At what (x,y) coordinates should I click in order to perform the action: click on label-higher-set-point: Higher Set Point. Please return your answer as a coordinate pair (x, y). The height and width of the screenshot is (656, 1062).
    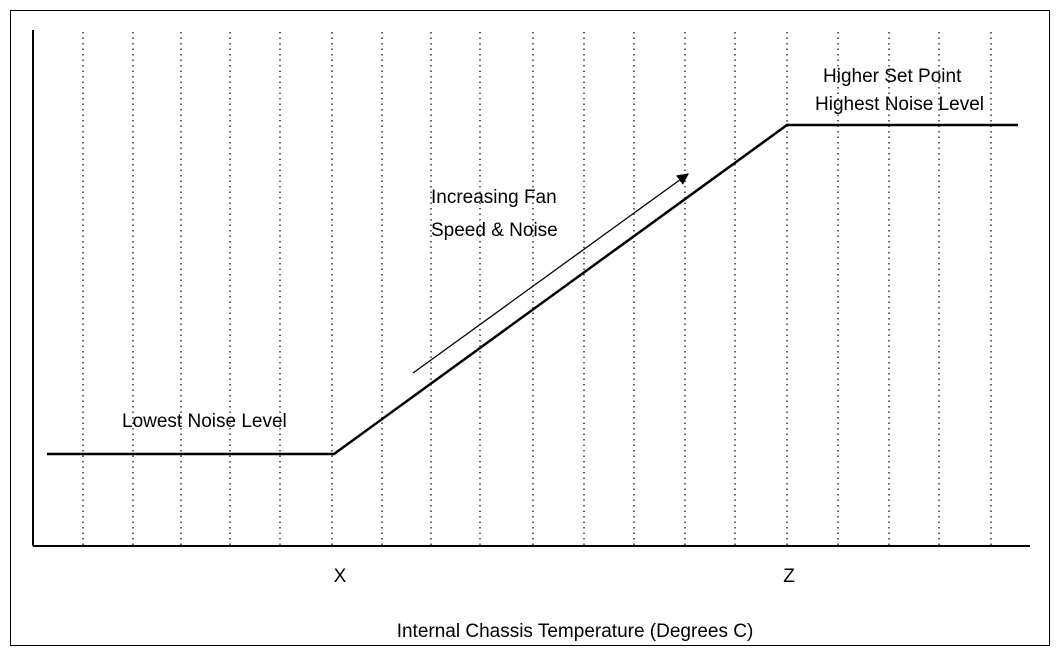
    Looking at the image, I should click on (892, 76).